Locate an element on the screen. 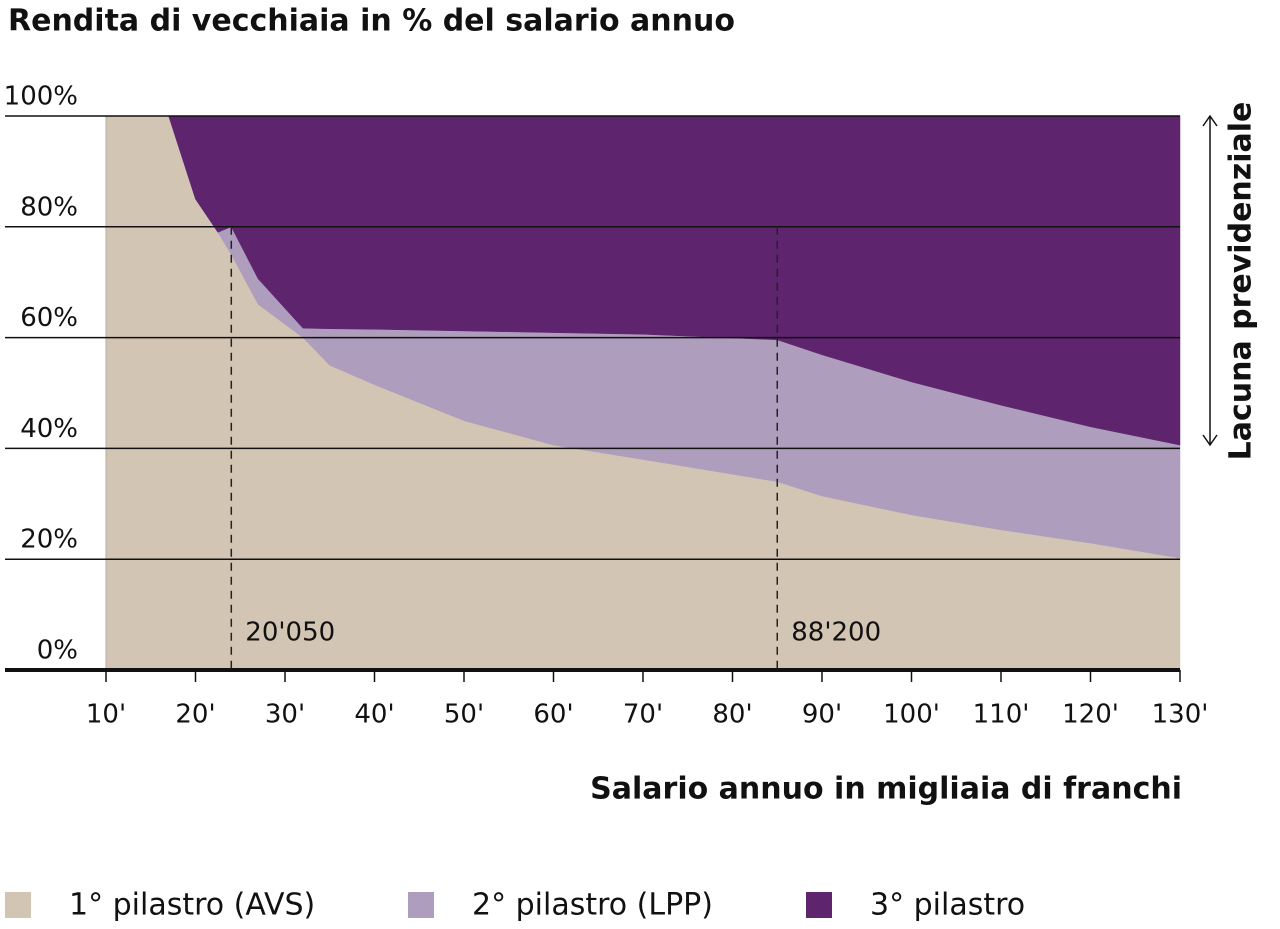 This screenshot has height=929, width=1280. annotation-label: 20'050 is located at coordinates (290, 633).